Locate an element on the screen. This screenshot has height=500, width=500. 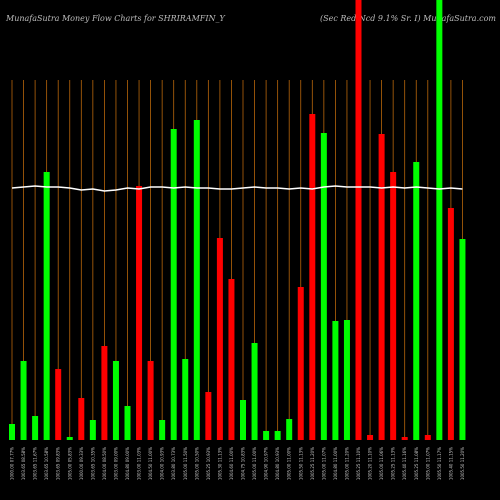
x-tick-label: 1003.65 10.35% is located at coordinates (92, 463).